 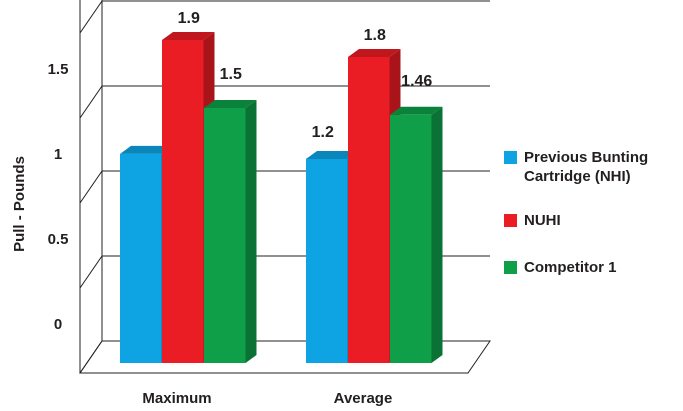 I want to click on floor-plane, so click(x=285, y=357).